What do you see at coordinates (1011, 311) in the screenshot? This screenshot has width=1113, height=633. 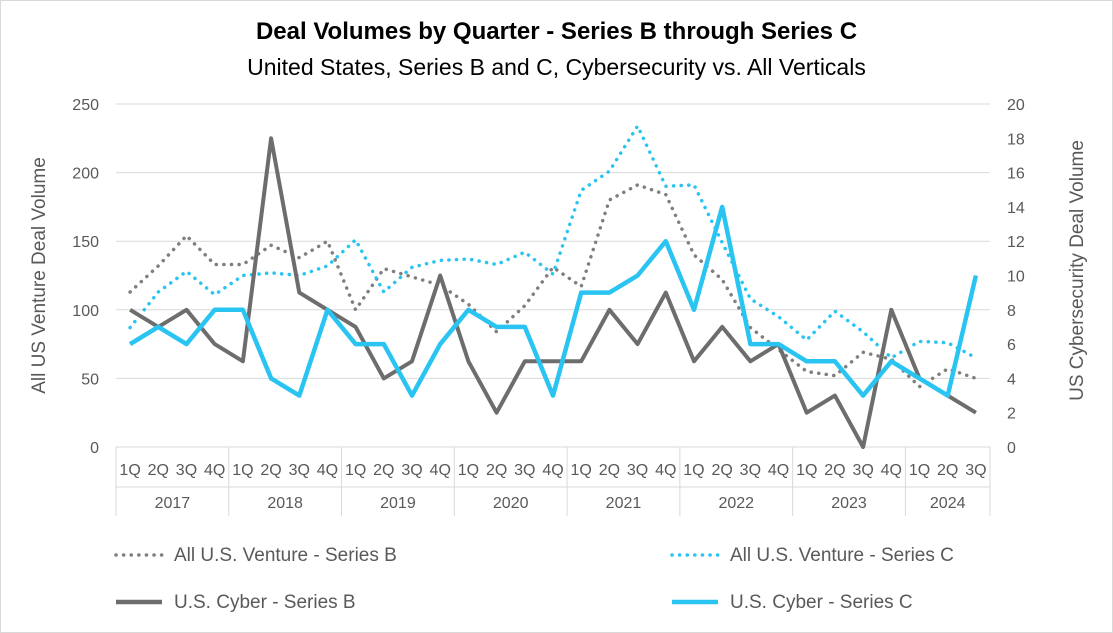 I see `y-right-tick-label: 8` at bounding box center [1011, 311].